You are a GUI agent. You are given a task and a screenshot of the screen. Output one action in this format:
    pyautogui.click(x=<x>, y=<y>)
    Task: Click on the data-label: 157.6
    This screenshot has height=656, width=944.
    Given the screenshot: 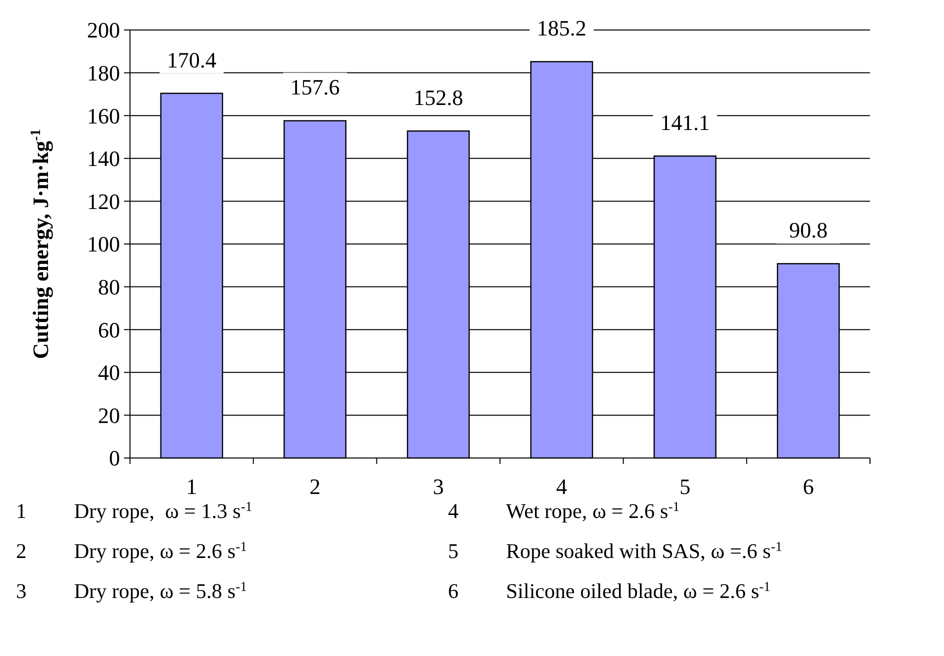 What is the action you would take?
    pyautogui.click(x=315, y=87)
    